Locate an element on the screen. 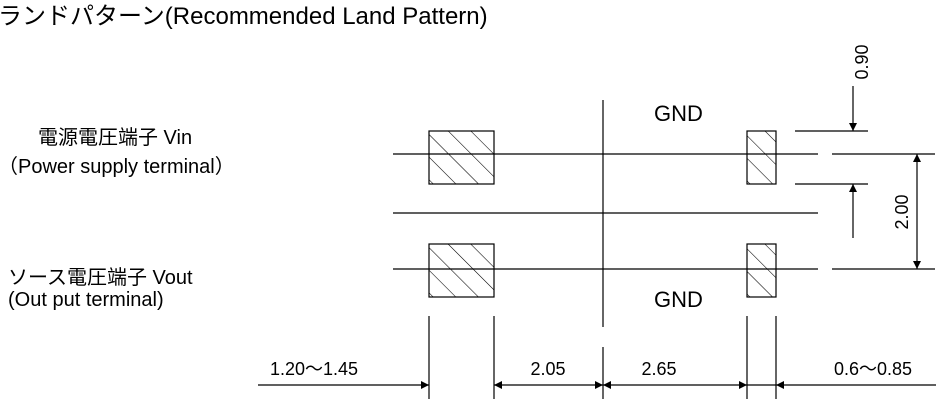  gnd-label-bottom: GND is located at coordinates (678, 299).